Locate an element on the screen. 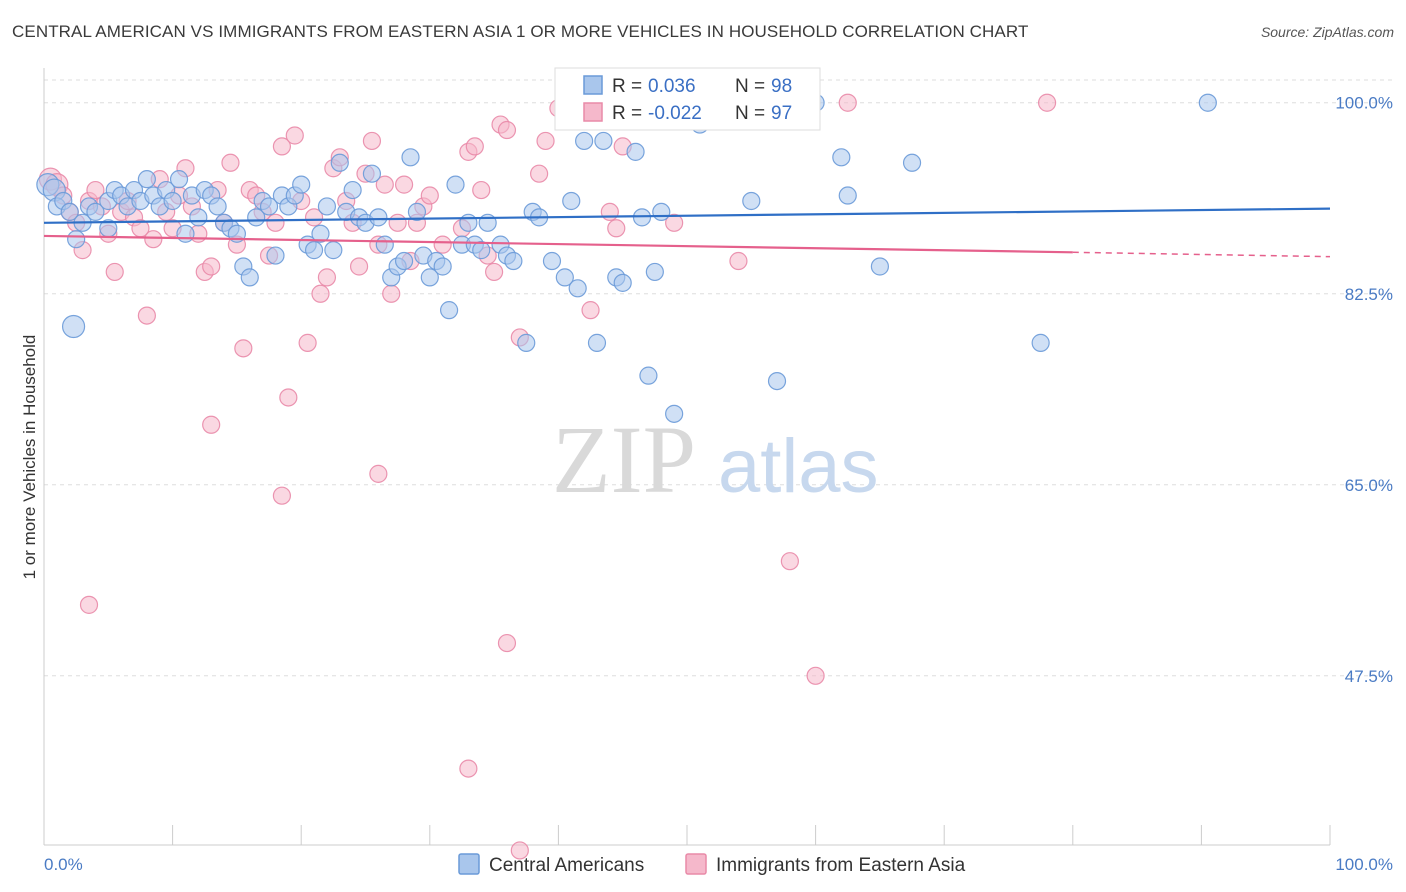 Image resolution: width=1406 pixels, height=892 pixels. legend-r-value-1: 0.036 is located at coordinates (672, 86).